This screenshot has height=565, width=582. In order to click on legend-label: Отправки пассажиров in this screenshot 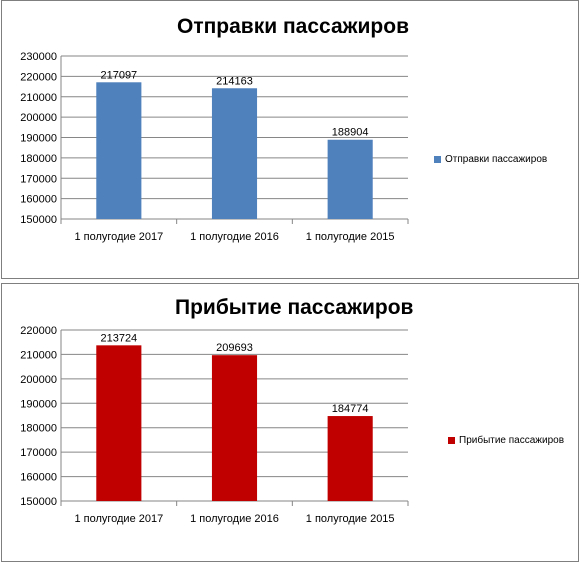, I will do `click(496, 159)`.